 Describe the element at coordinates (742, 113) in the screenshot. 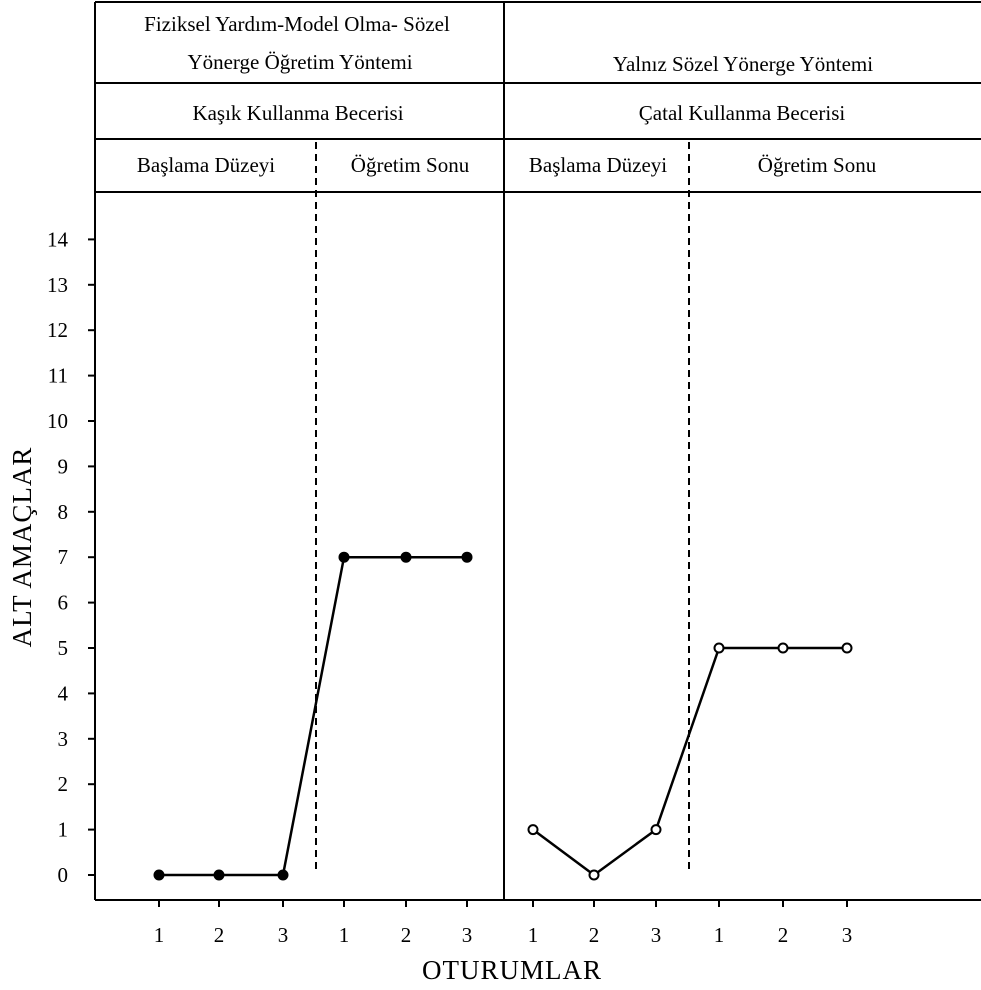

I see `skill-right: Çatal Kullanma Becerisi` at that location.